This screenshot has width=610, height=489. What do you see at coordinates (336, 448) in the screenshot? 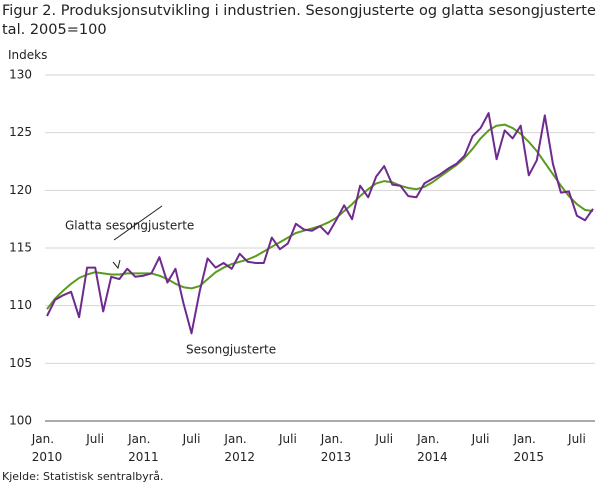
I see `x-tick-label: Jan. 2013` at bounding box center [336, 448].